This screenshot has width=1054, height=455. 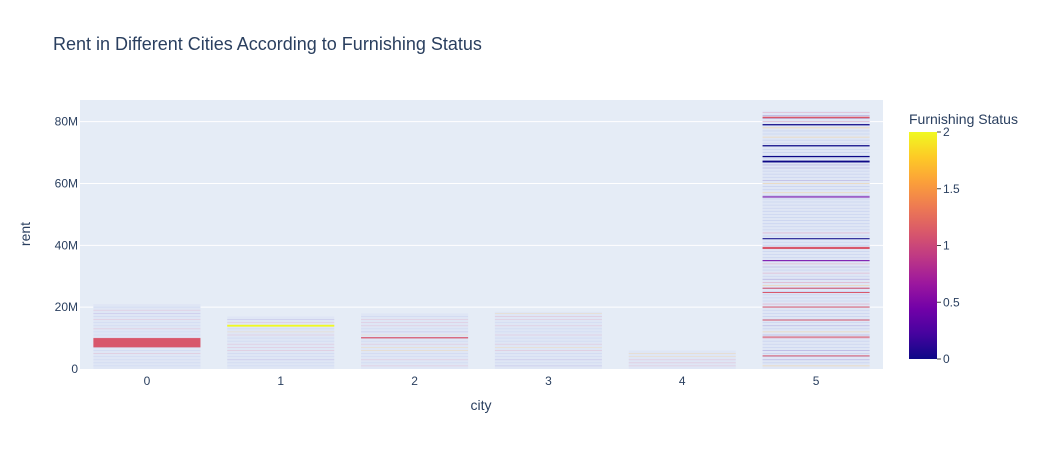 What do you see at coordinates (923, 245) in the screenshot?
I see `colorbar` at bounding box center [923, 245].